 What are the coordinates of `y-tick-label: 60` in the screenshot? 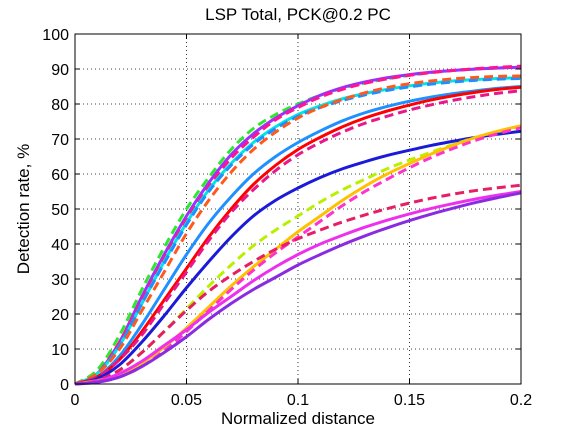 It's located at (60, 175).